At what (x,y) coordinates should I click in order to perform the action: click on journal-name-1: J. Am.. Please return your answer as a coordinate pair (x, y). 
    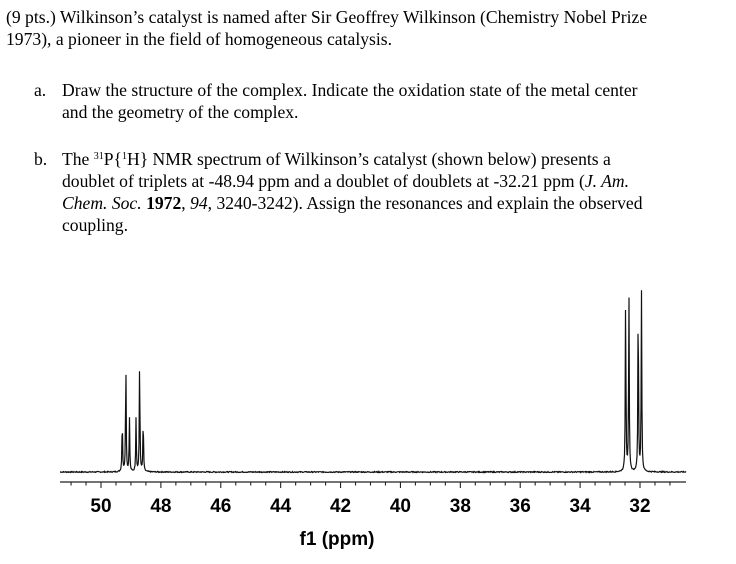
    Looking at the image, I should click on (606, 181).